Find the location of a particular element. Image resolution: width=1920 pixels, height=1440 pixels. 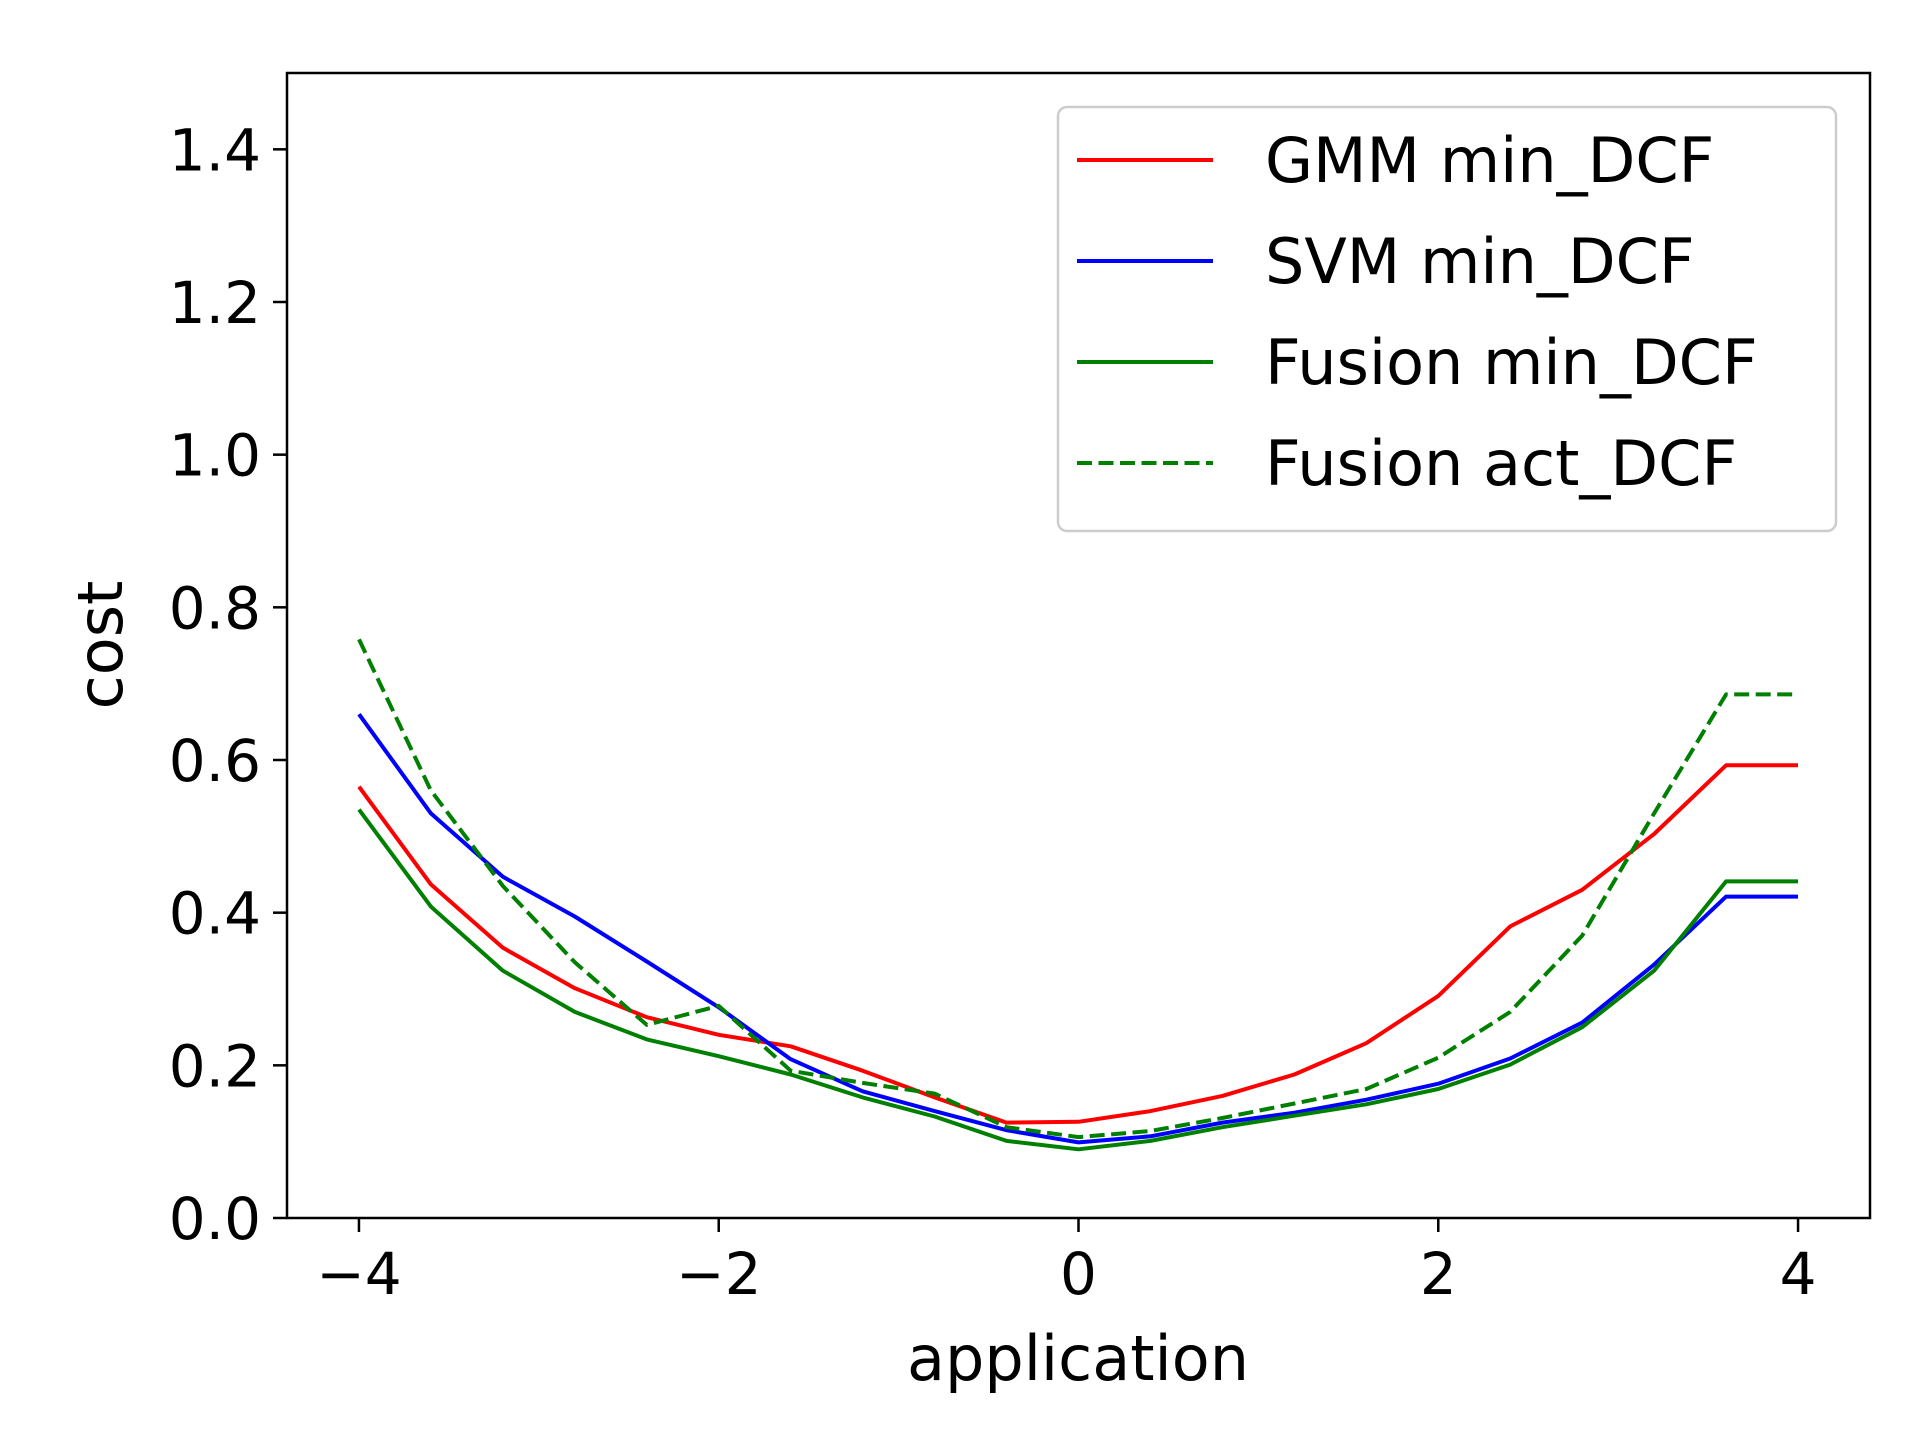

y-tick-label: 0.8 is located at coordinates (215, 608).